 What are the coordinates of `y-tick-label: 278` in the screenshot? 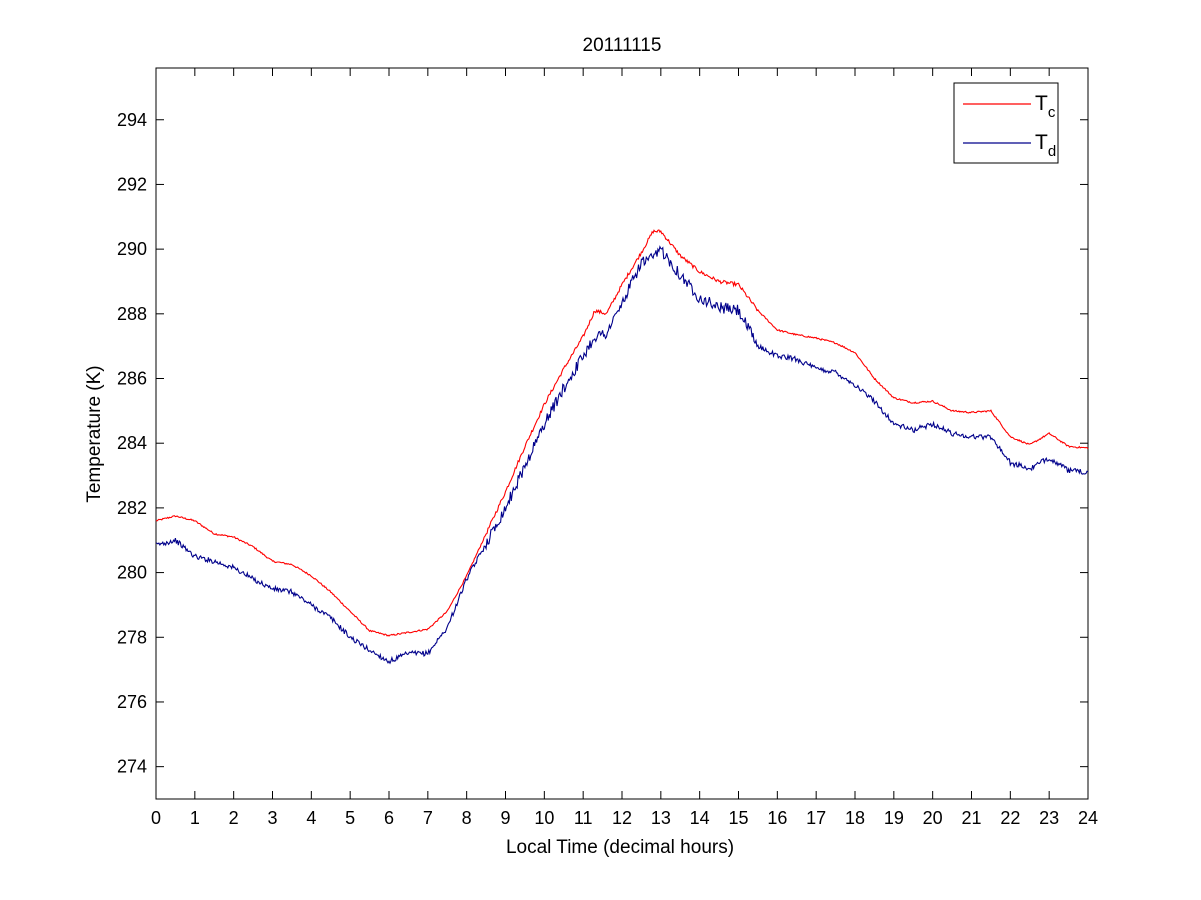 It's located at (132, 637).